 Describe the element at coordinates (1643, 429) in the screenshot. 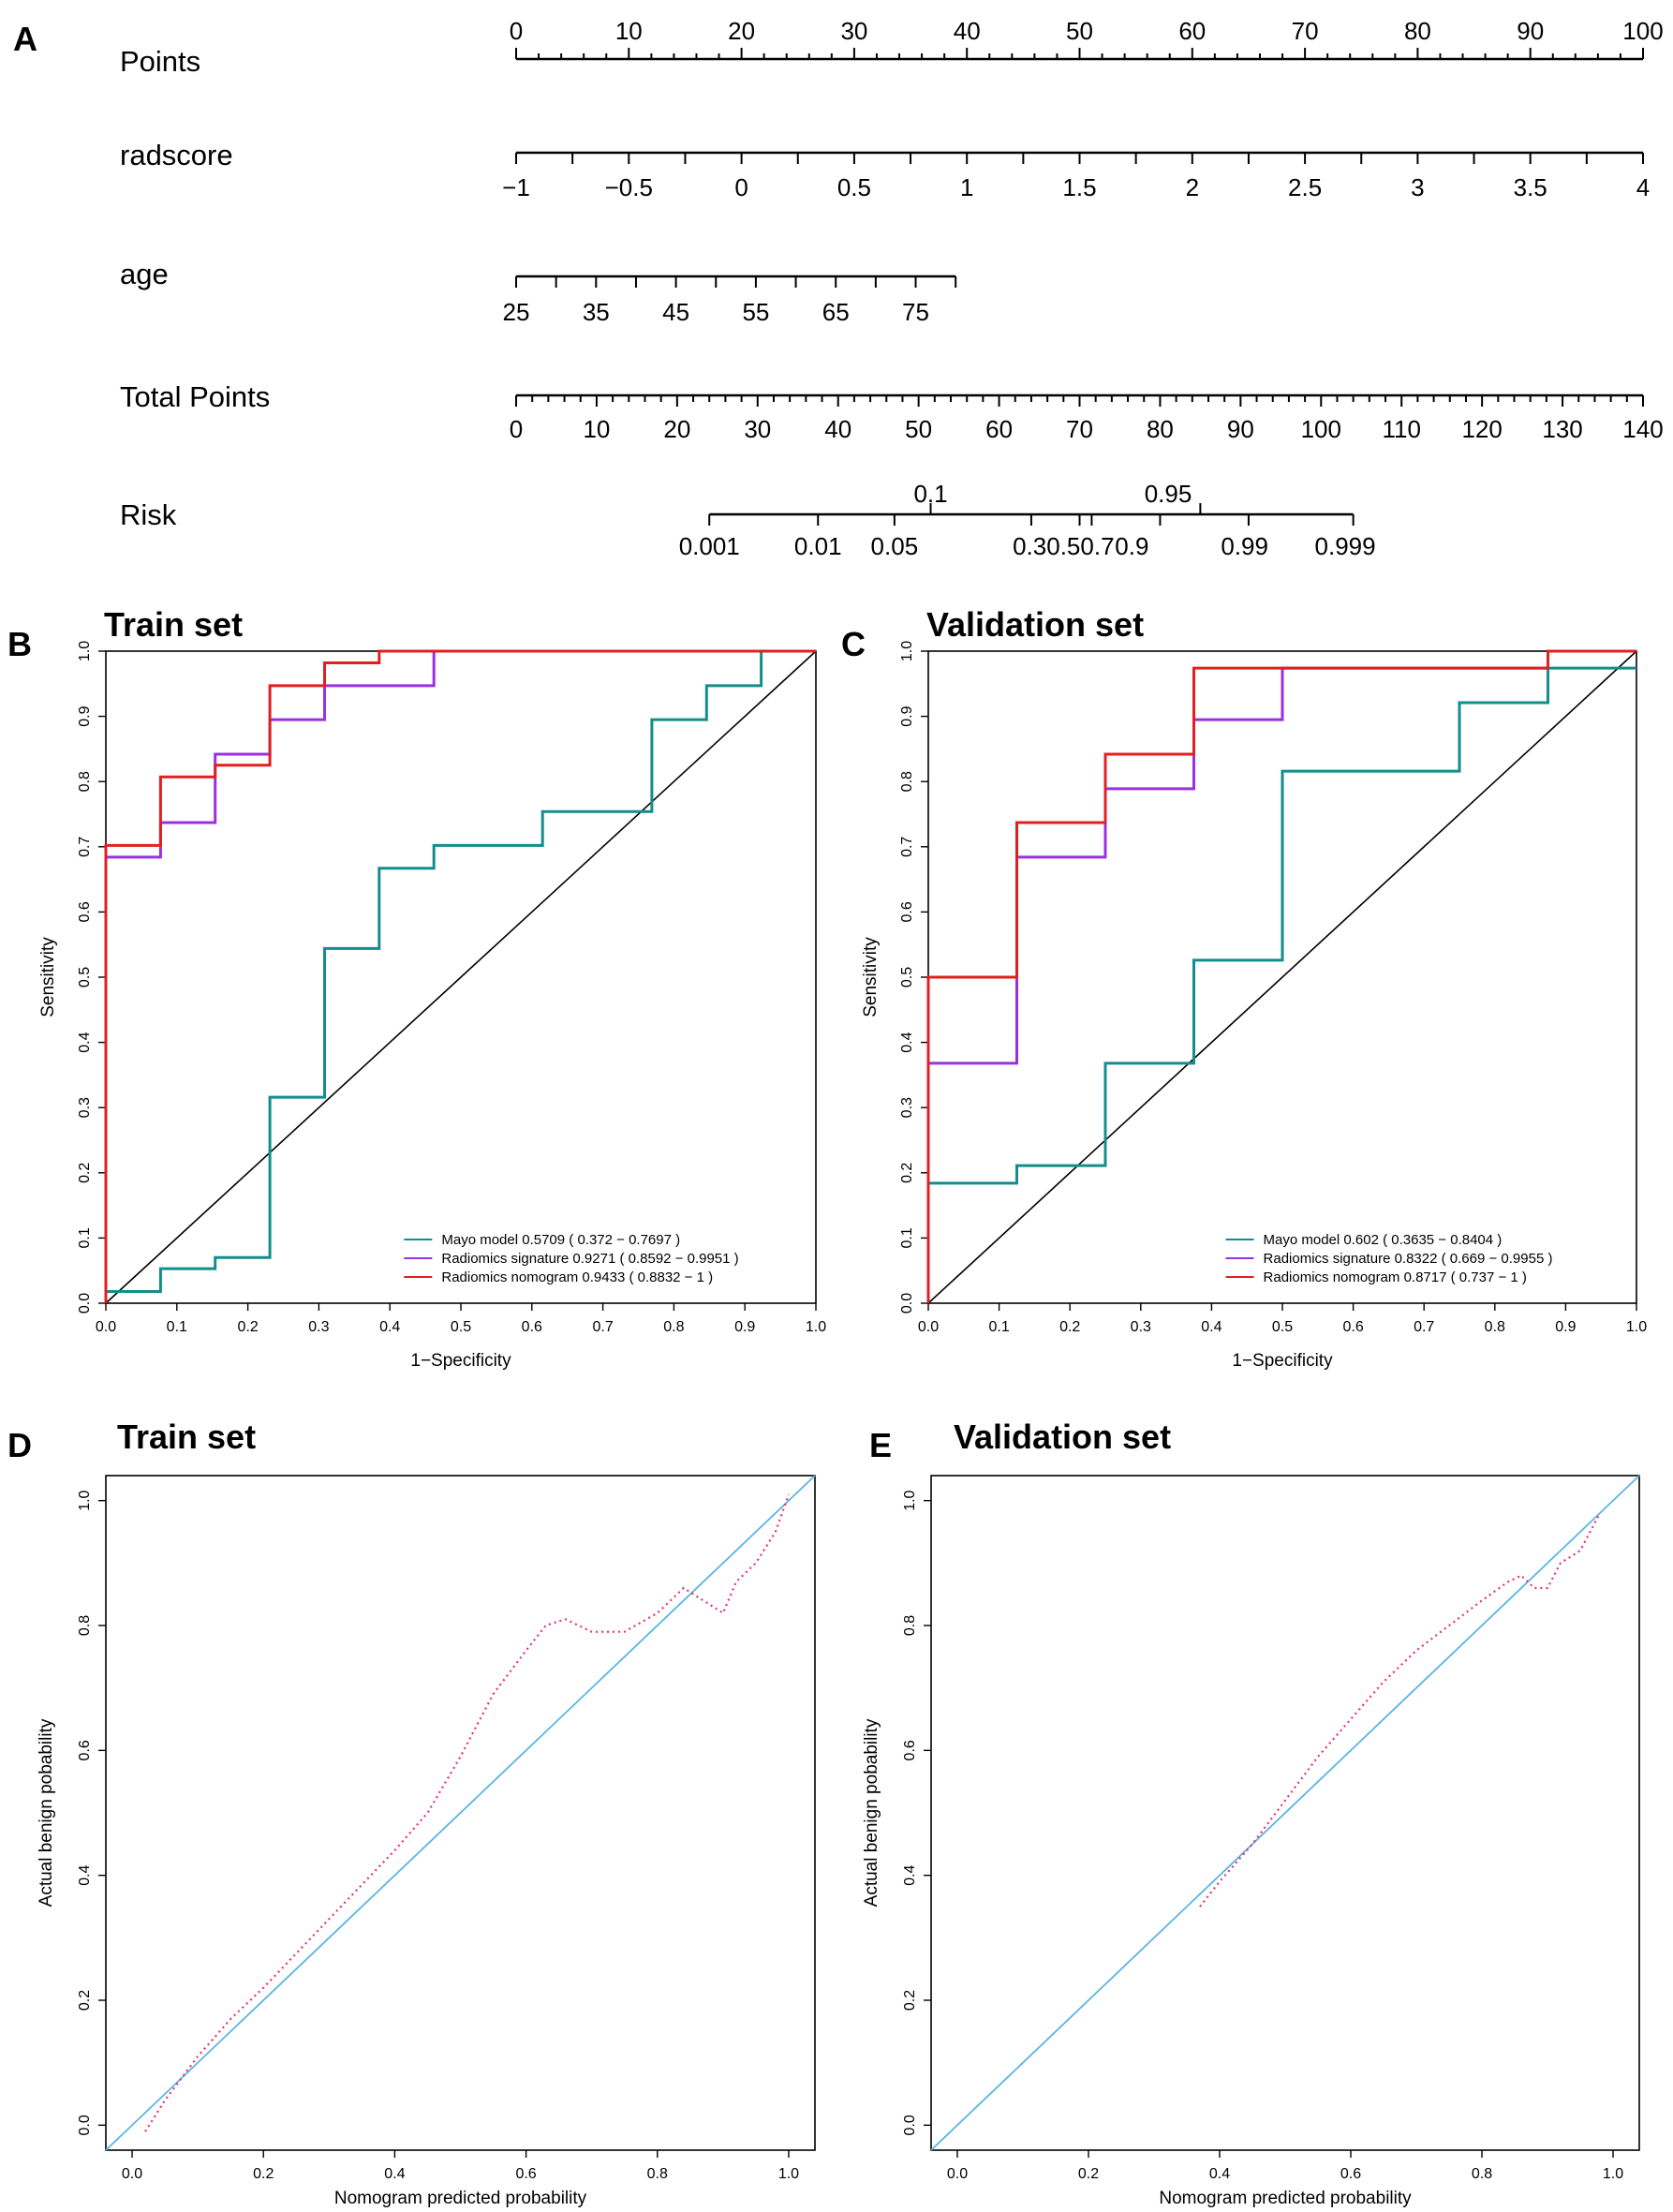

I see `total-points-tick-label: 140` at that location.